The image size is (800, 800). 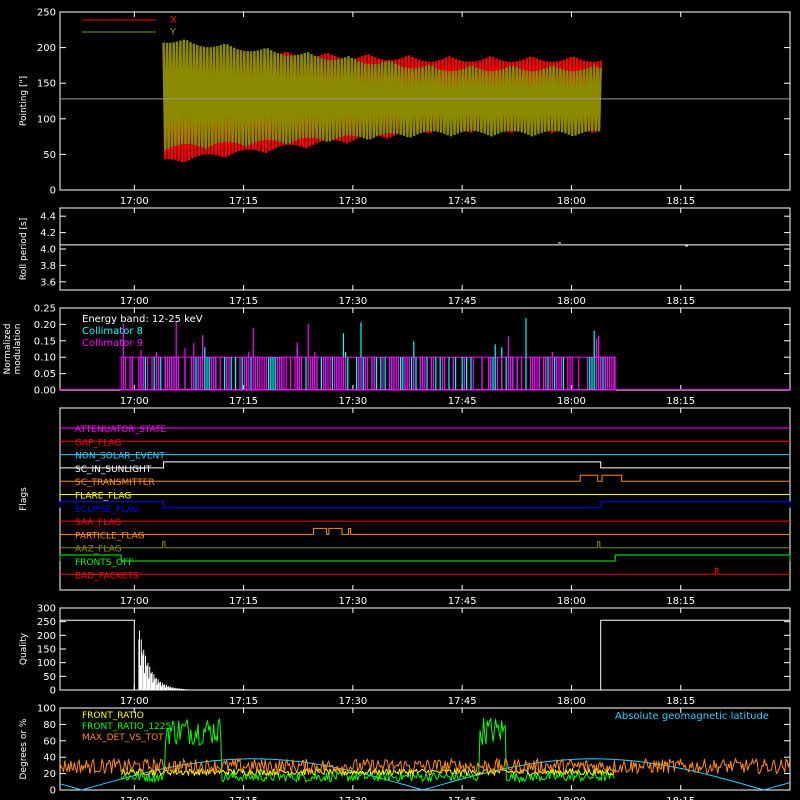 What do you see at coordinates (571, 601) in the screenshot?
I see `flags-x-tick-label: 18:00` at bounding box center [571, 601].